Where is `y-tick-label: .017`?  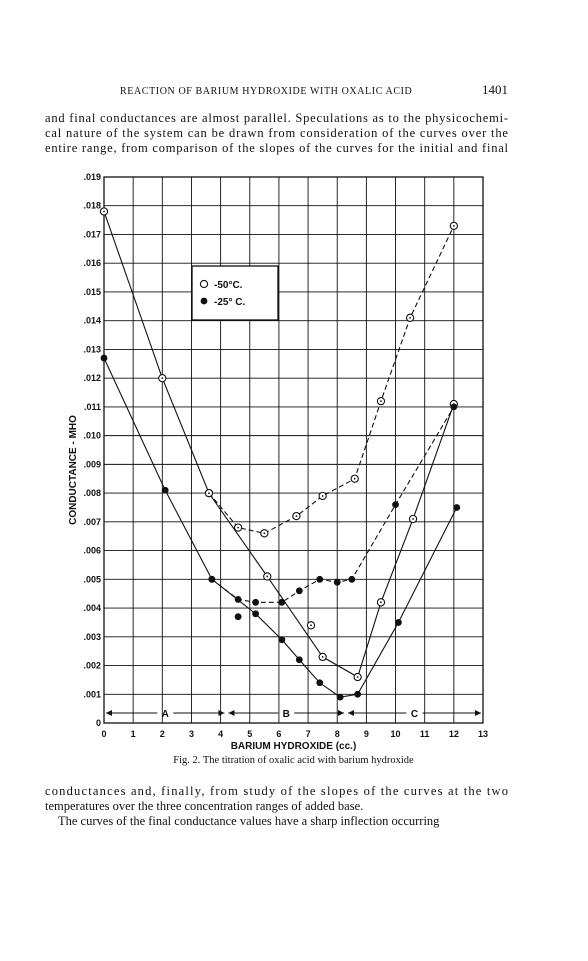
y-tick-label: .017 is located at coordinates (92, 234).